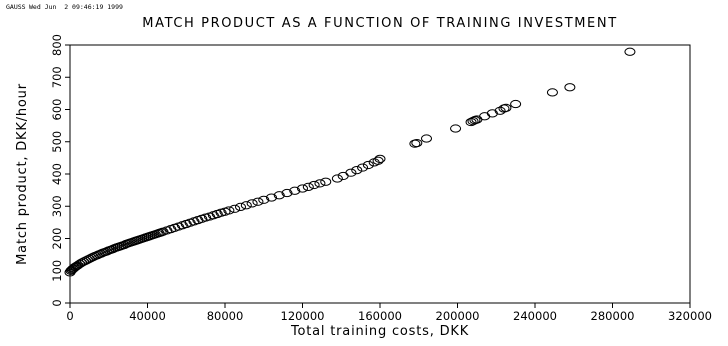 Image resolution: width=728 pixels, height=346 pixels. What do you see at coordinates (535, 316) in the screenshot?
I see `x-tick-label: 240000` at bounding box center [535, 316].